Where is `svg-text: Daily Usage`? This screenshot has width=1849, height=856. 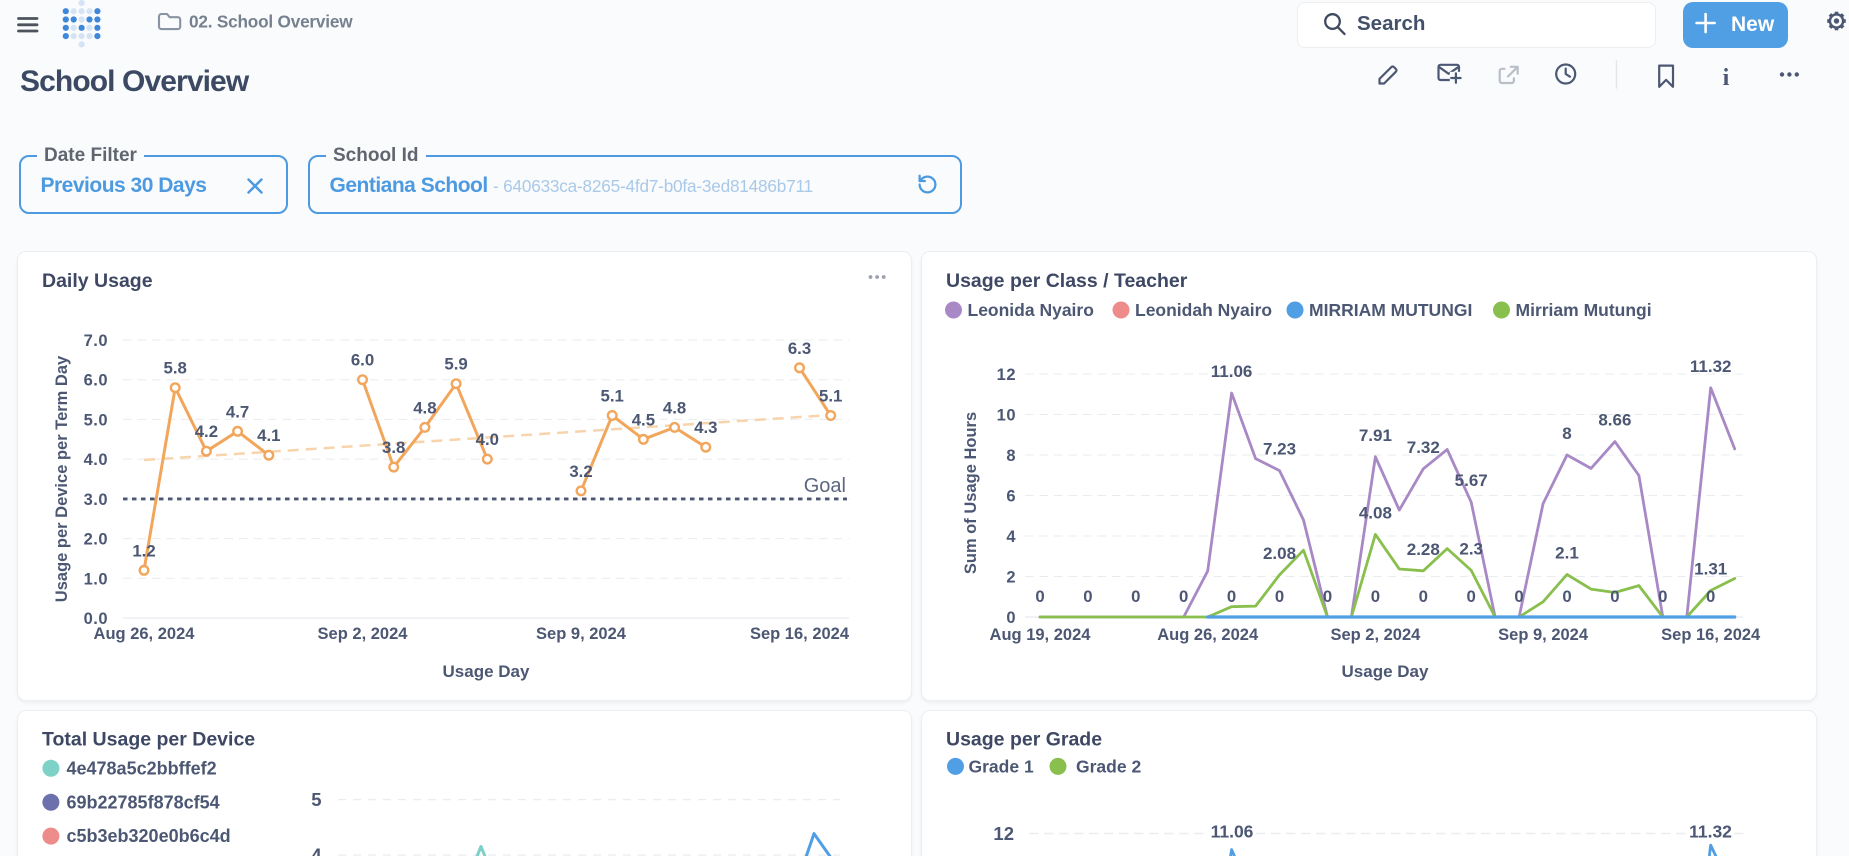 svg-text: Daily Usage is located at coordinates (97, 281).